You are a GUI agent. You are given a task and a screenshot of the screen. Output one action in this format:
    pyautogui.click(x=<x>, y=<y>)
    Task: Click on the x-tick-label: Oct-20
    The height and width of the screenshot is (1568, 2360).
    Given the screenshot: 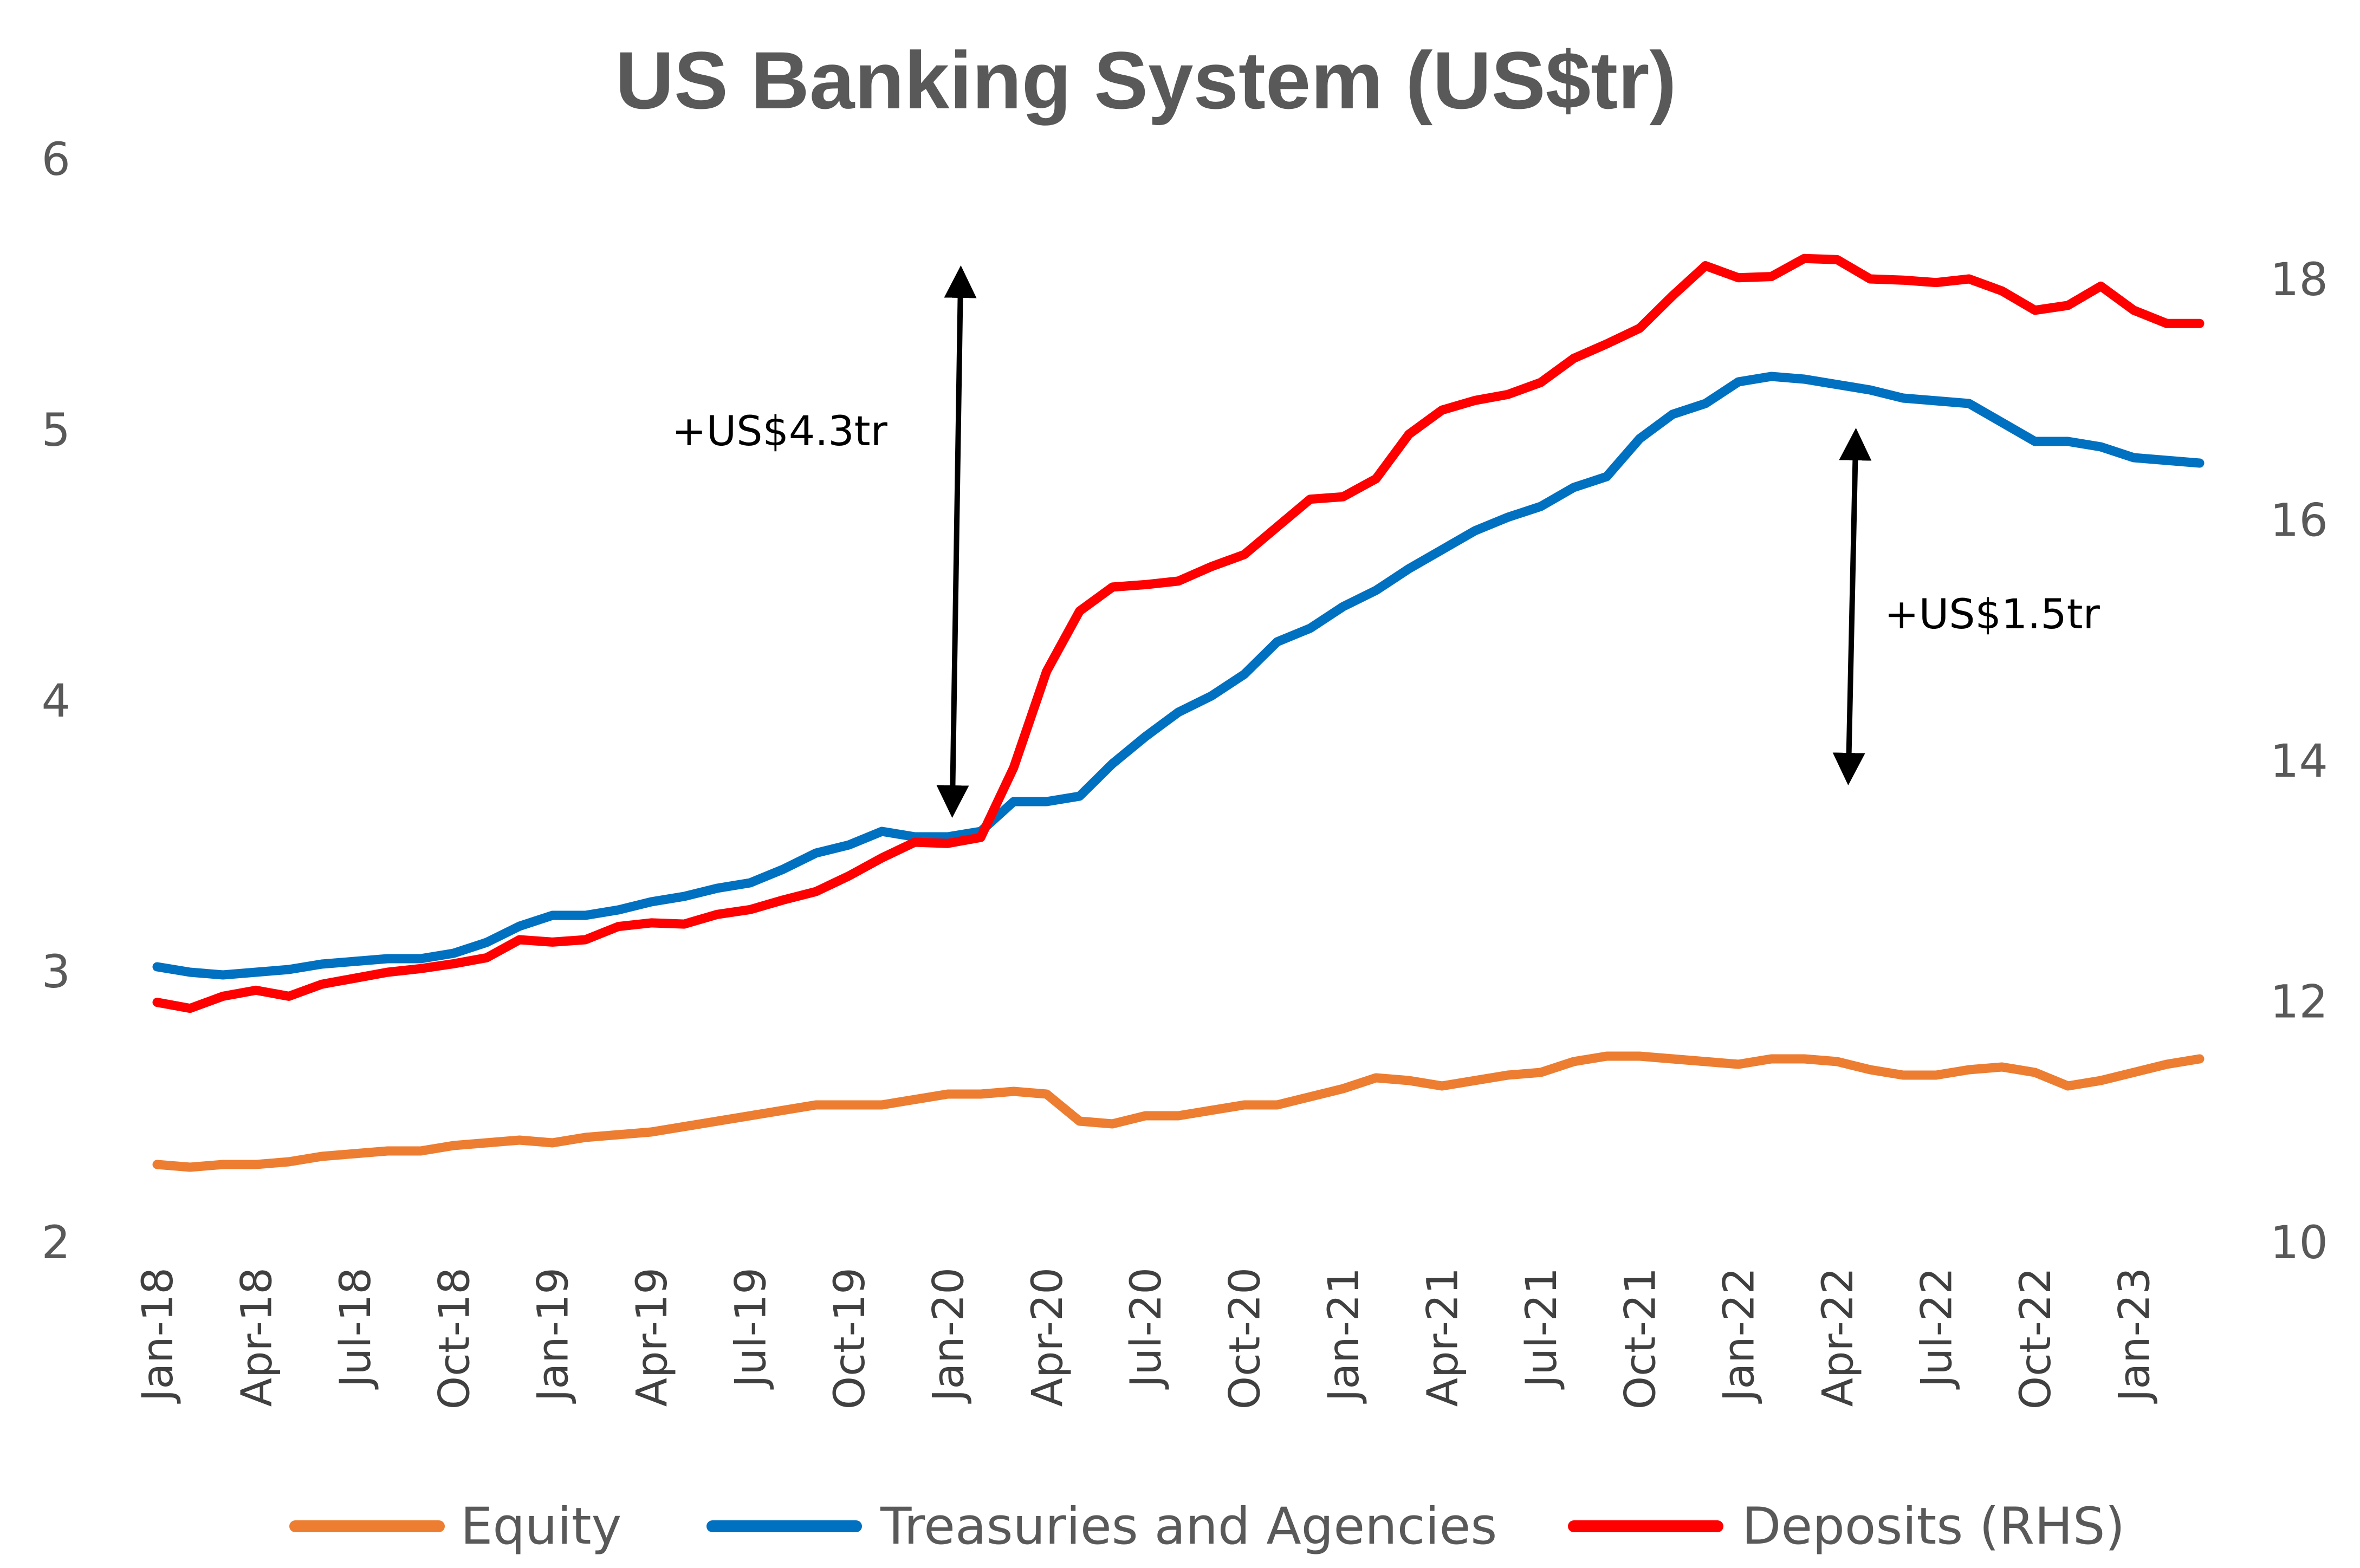 What is the action you would take?
    pyautogui.click(x=1246, y=1338)
    